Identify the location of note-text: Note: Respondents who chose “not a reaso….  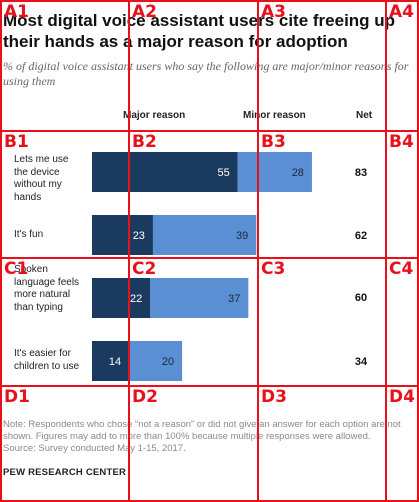
(202, 430).